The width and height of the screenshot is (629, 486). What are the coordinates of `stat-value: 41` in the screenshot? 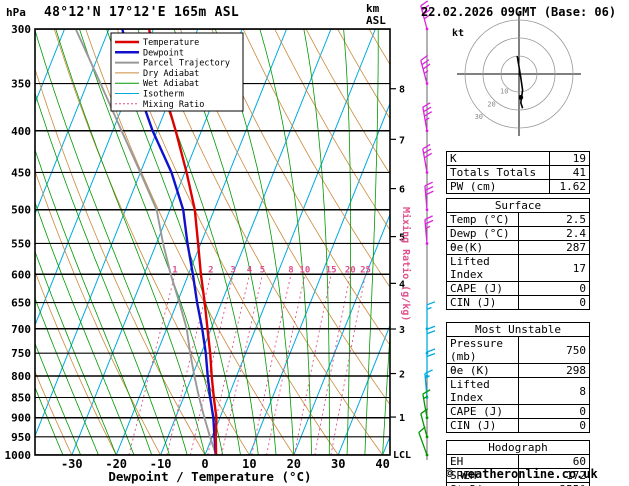 It's located at (569, 172).